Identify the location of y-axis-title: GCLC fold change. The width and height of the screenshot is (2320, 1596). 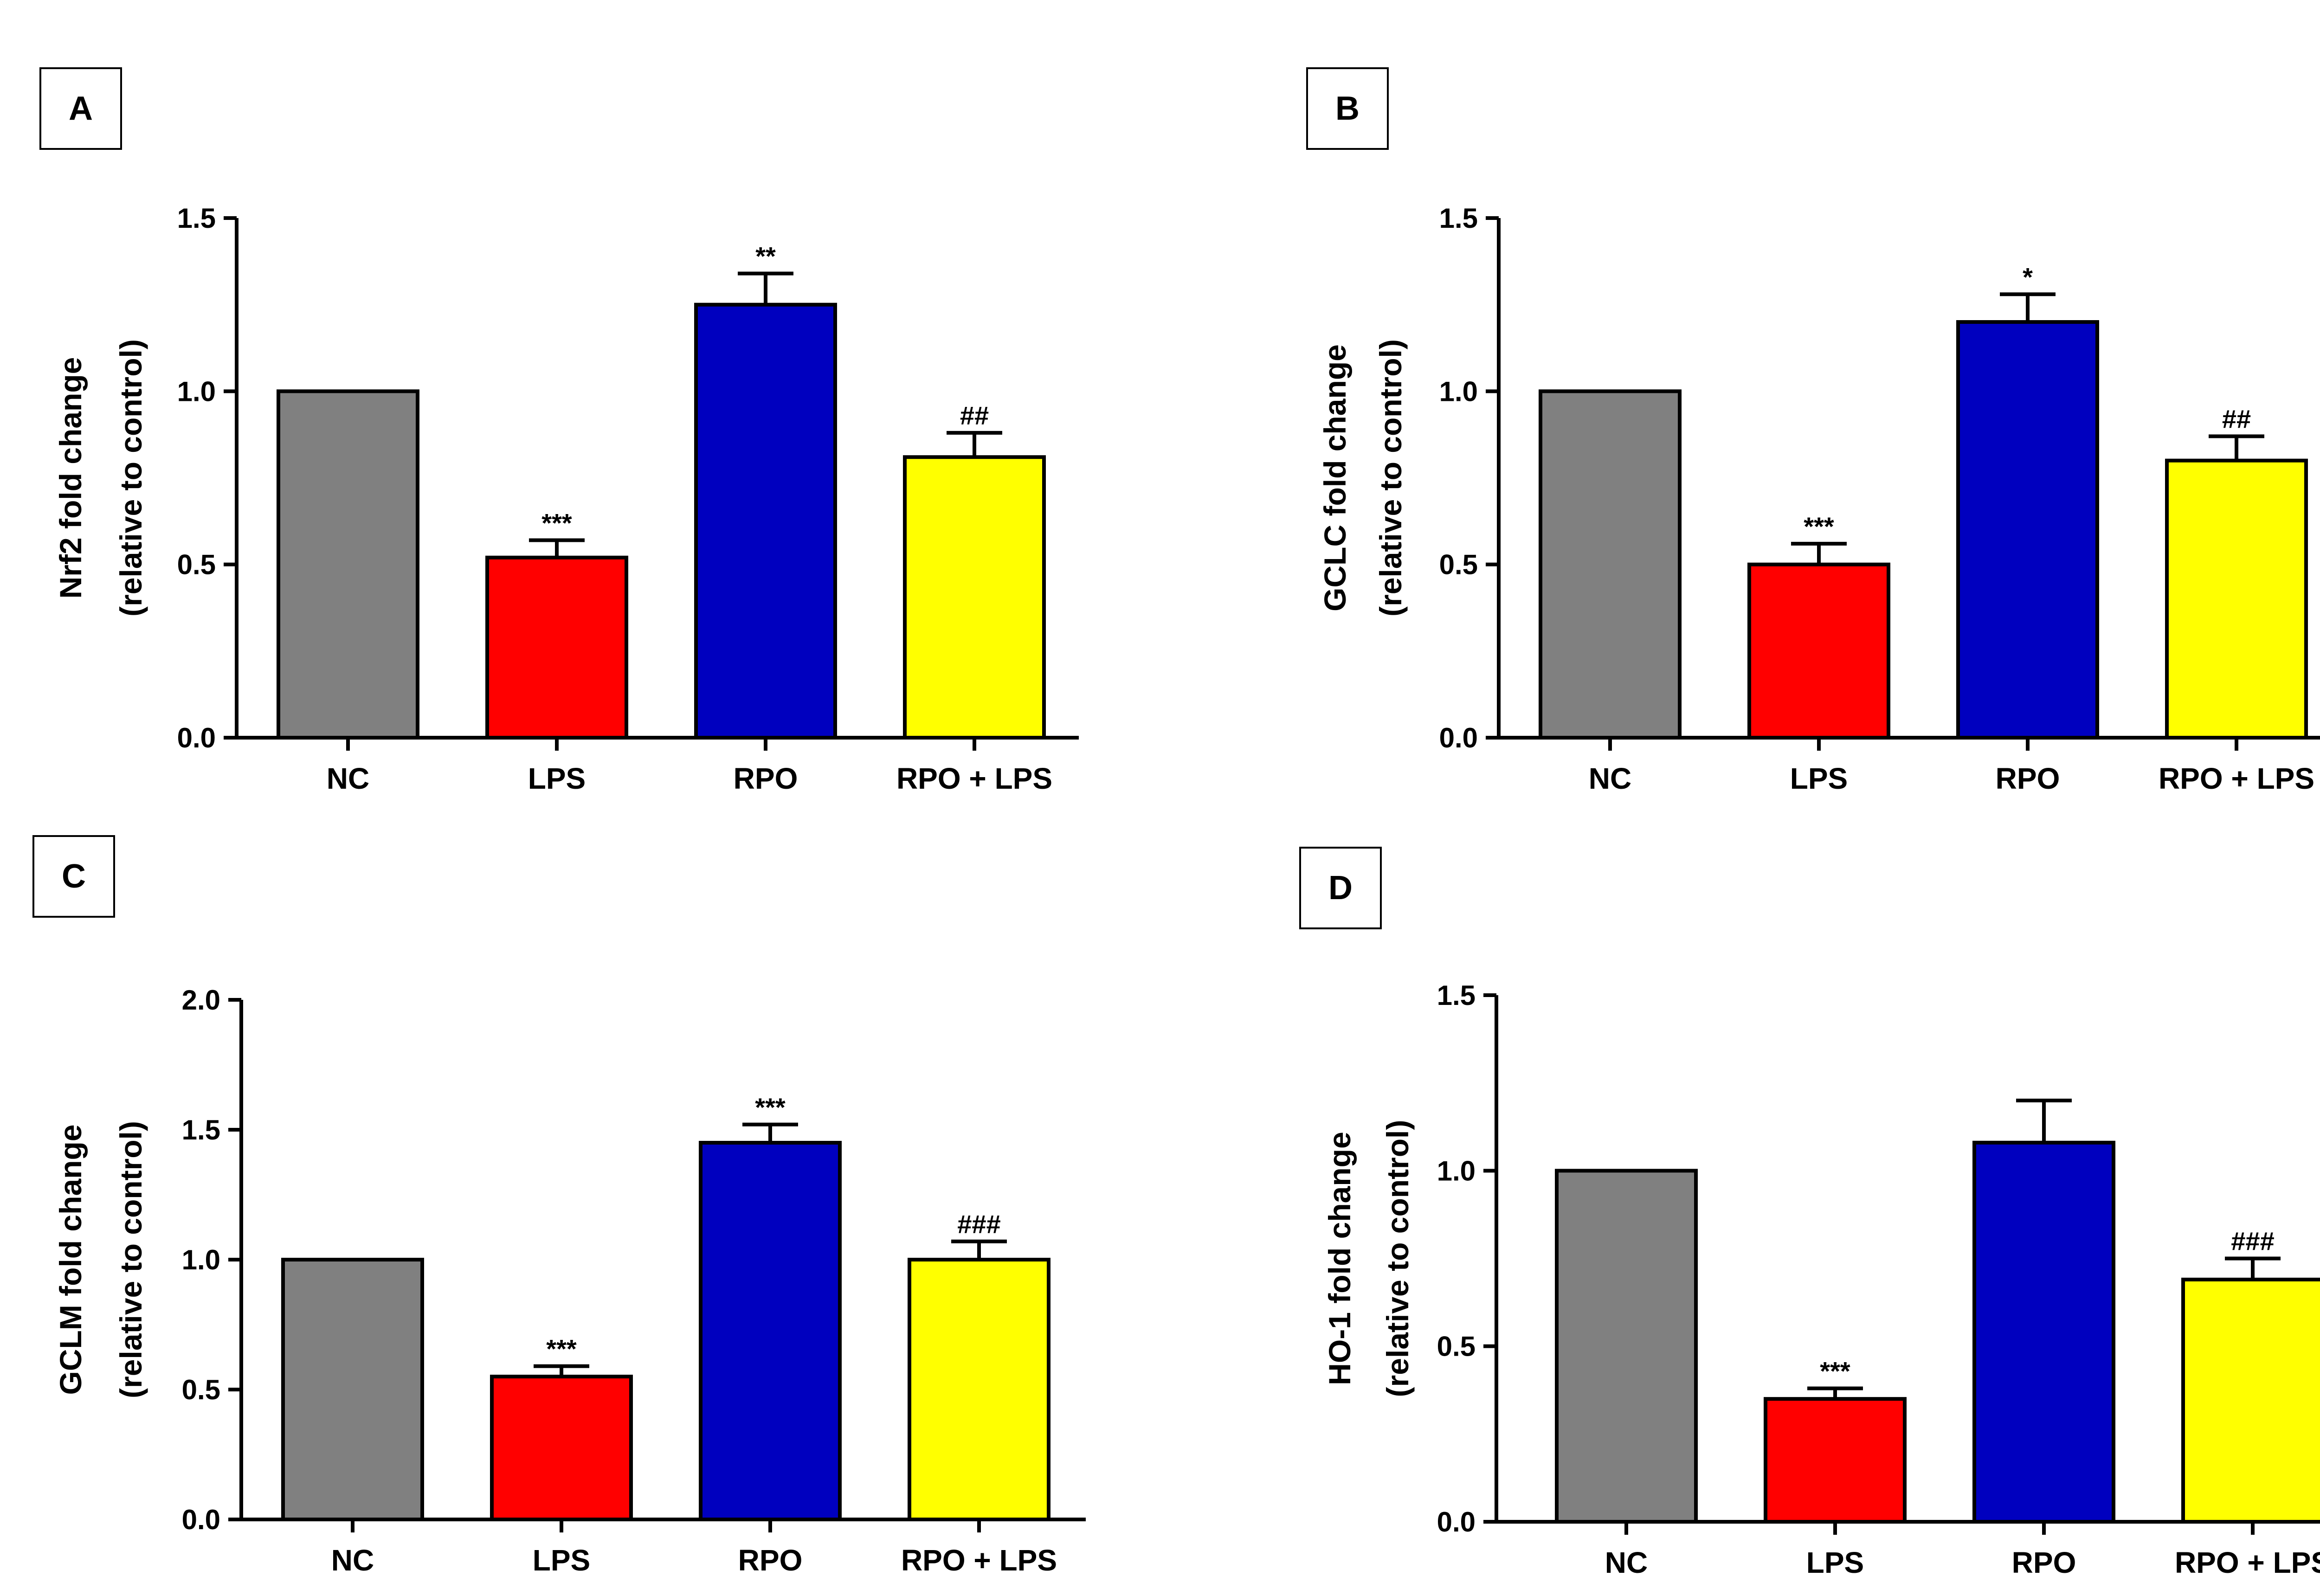
(1335, 478).